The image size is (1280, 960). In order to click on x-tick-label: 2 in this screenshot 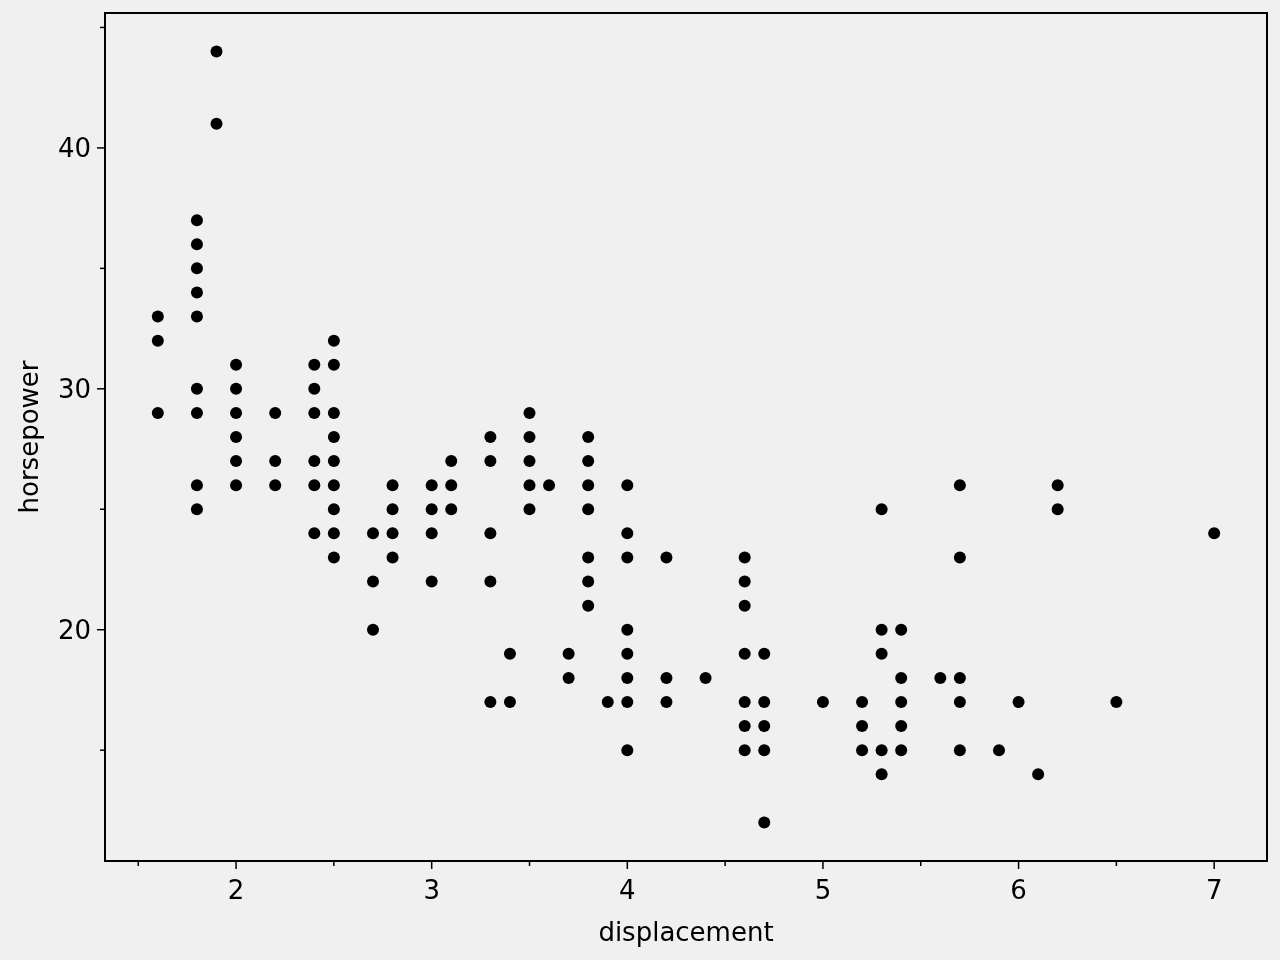, I will do `click(236, 890)`.